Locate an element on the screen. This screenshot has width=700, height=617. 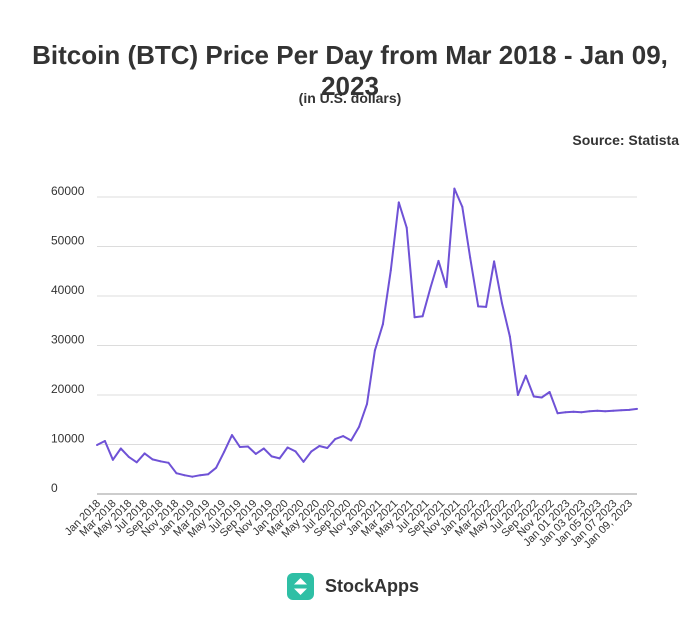
brand-name: StockApps is located at coordinates (372, 585).